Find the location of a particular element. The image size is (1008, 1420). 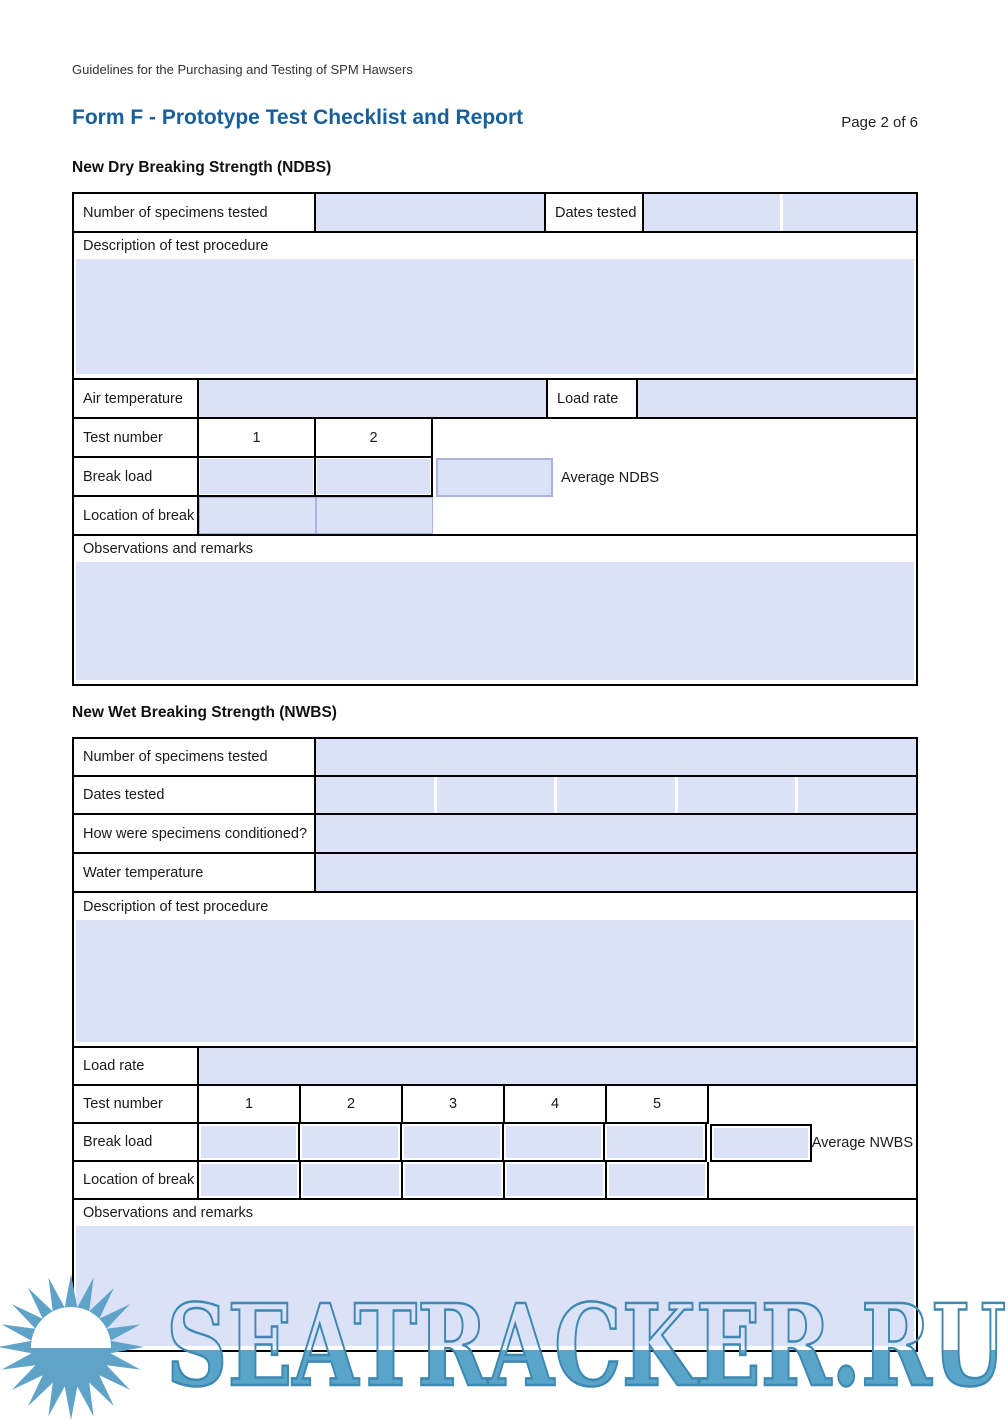

ndbs-load-rate-field is located at coordinates (777, 398).